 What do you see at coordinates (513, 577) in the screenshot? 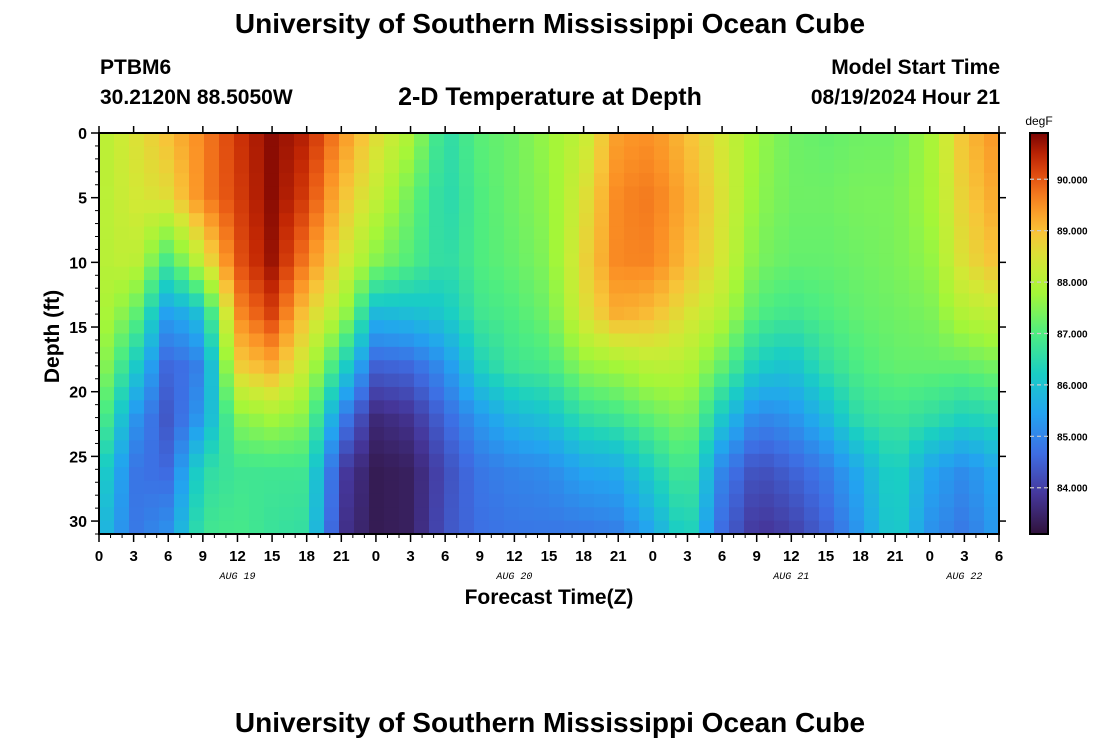
I see `date-label: AUG 20` at bounding box center [513, 577].